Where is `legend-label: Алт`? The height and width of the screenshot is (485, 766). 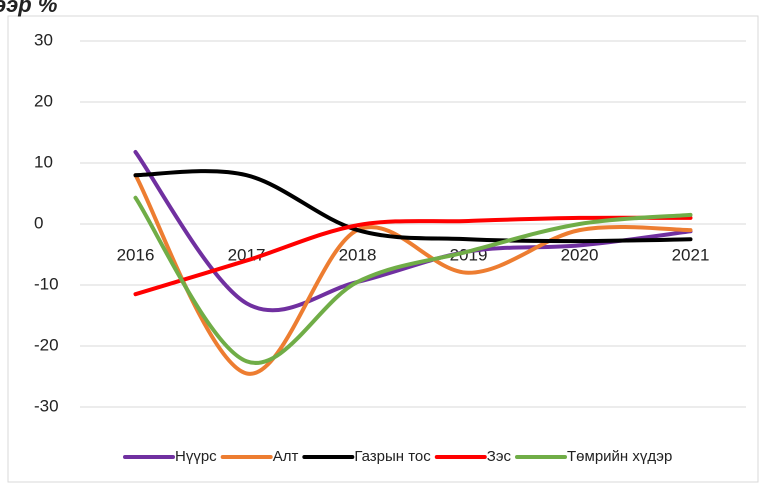 legend-label: Алт is located at coordinates (286, 456).